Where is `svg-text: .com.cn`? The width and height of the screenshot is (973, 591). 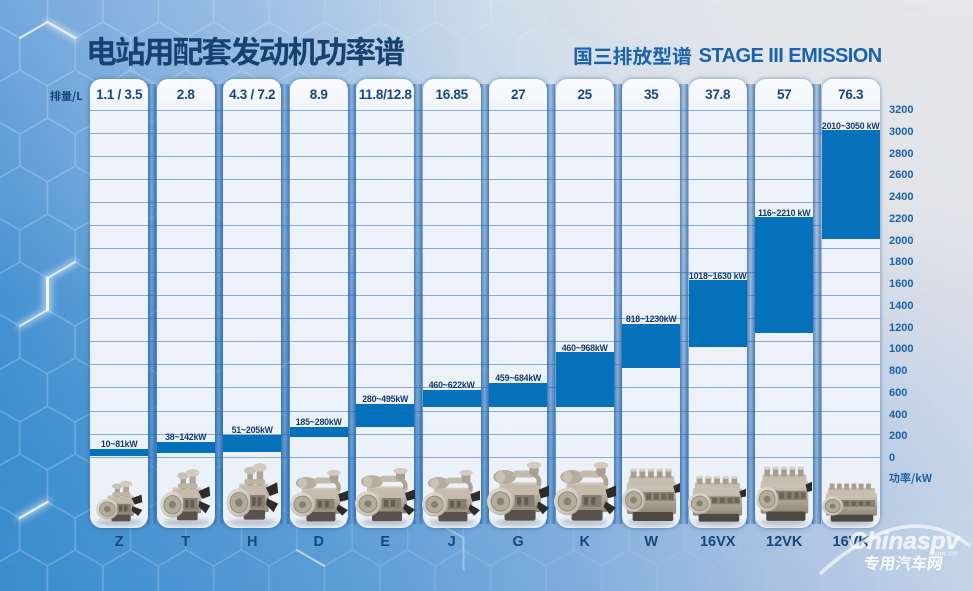
svg-text: .com.cn is located at coordinates (943, 553).